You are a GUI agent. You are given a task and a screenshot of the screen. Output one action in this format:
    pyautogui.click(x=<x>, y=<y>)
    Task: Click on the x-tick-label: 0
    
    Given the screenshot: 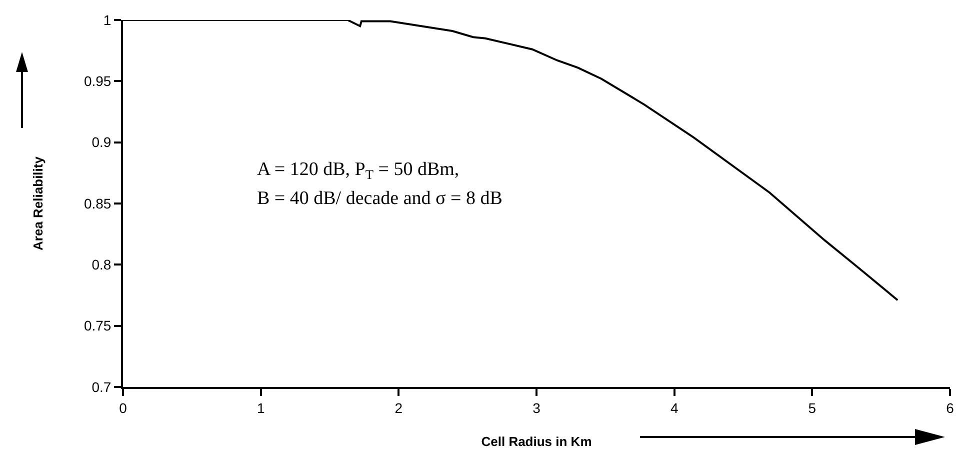 What is the action you would take?
    pyautogui.click(x=123, y=408)
    